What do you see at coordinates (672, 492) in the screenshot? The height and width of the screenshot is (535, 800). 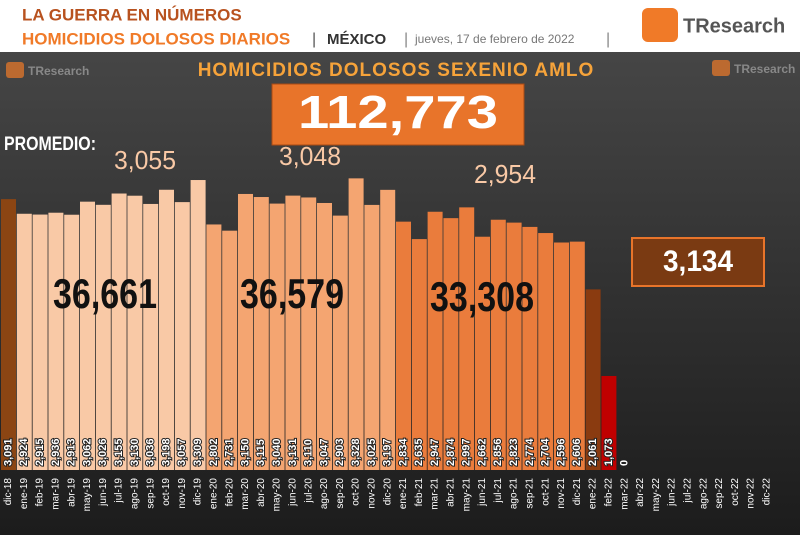 I see `x-tick-label: jun-22` at bounding box center [672, 492].